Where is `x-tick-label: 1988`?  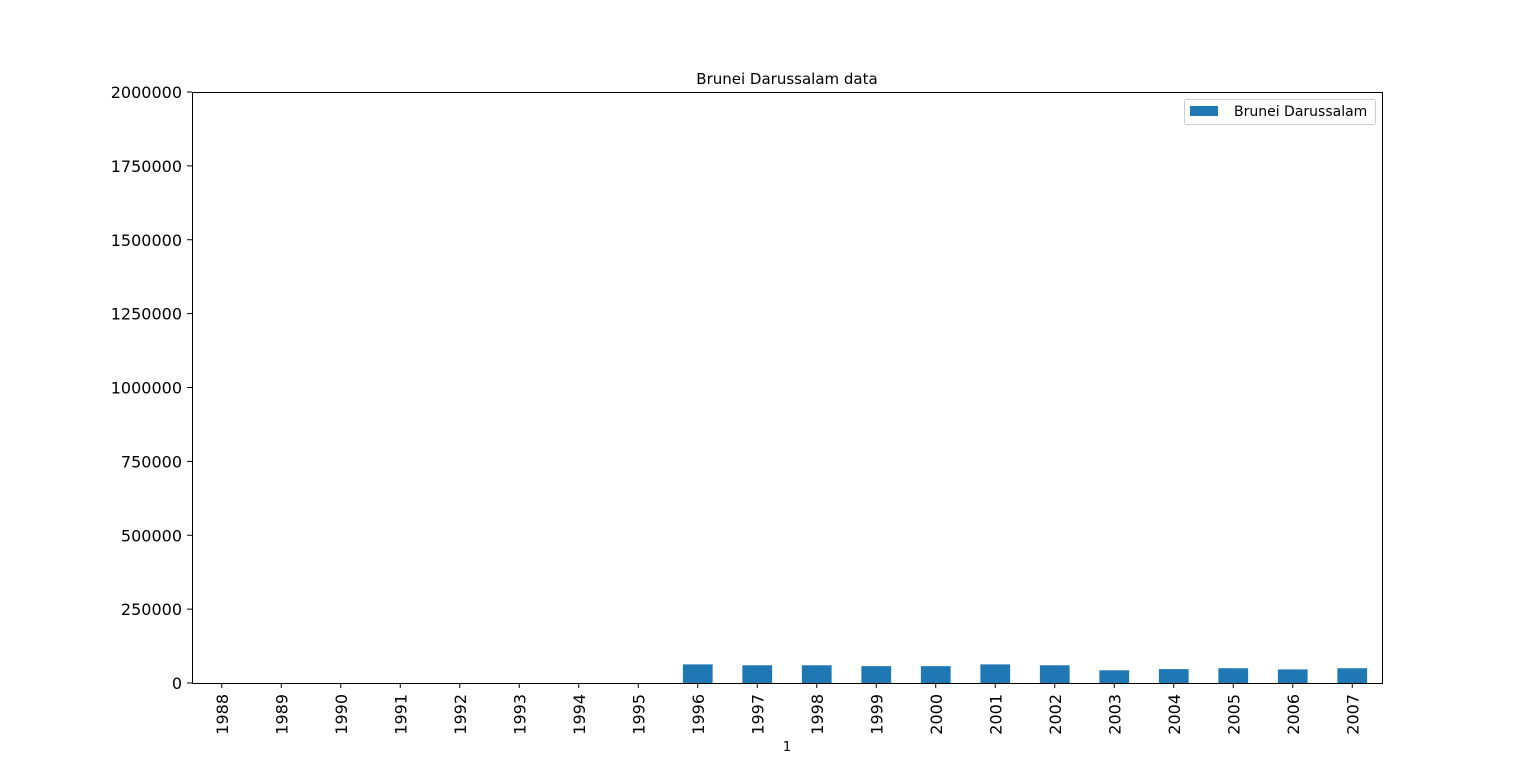 x-tick-label: 1988 is located at coordinates (222, 714).